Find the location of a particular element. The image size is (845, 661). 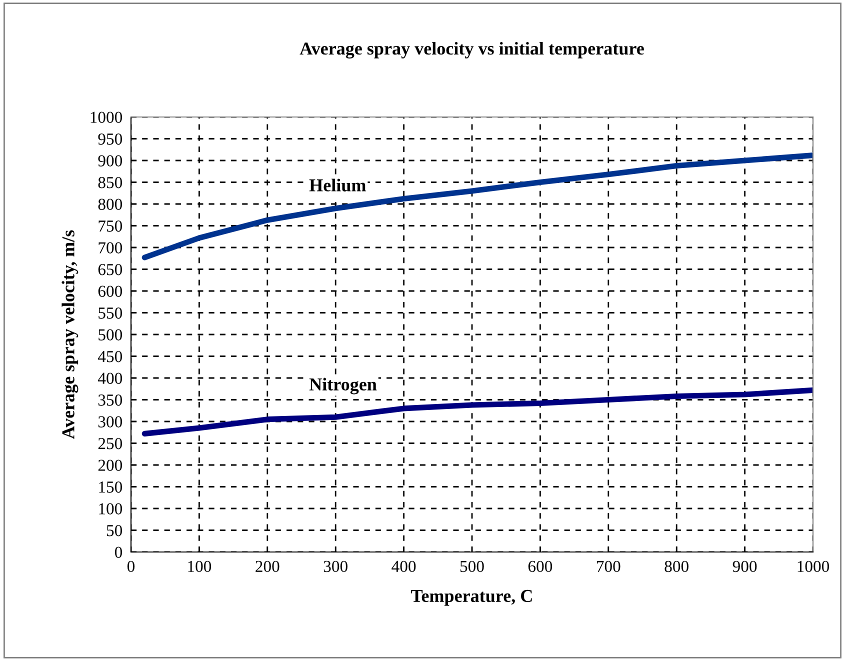

y-tick-label: 100 is located at coordinates (110, 508).